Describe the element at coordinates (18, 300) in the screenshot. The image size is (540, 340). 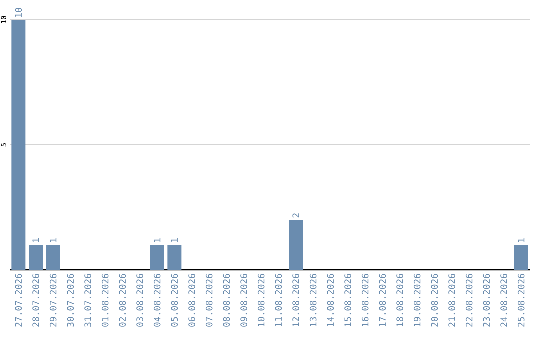
I see `x-tick-label: 27.07.2026` at that location.